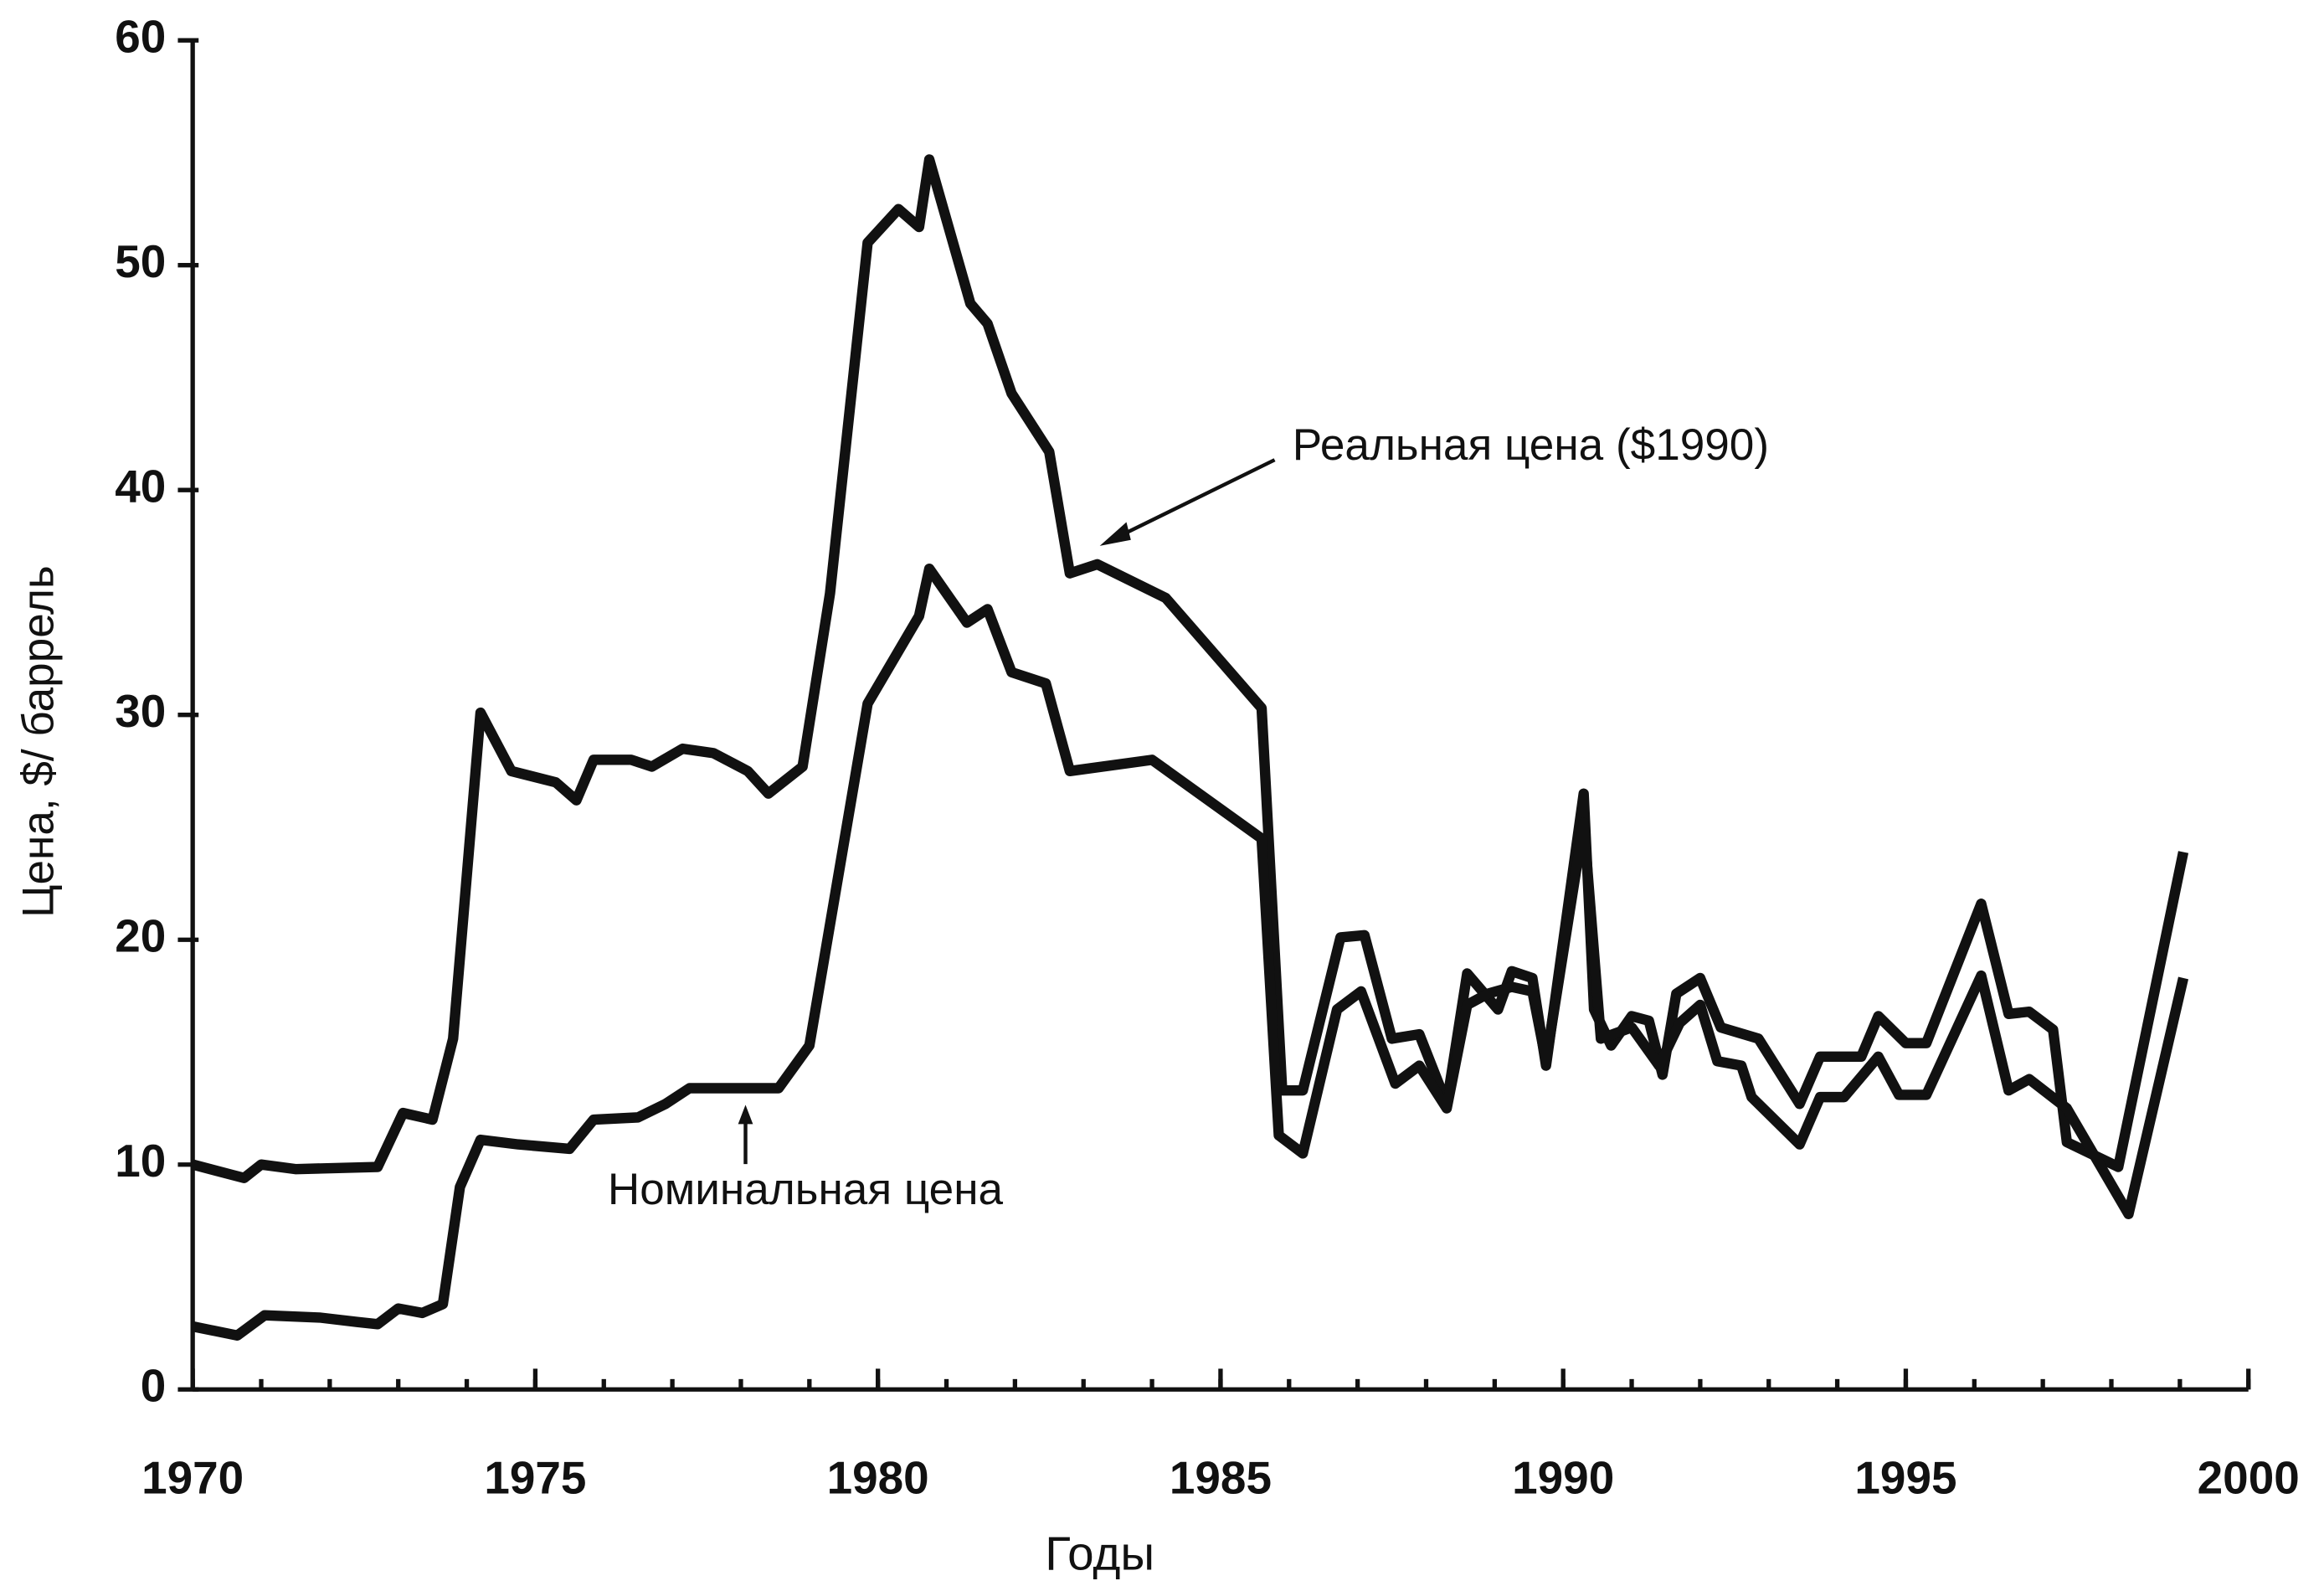  I want to click on y-axis-title: Цена, $/ баррель, so click(39, 741).